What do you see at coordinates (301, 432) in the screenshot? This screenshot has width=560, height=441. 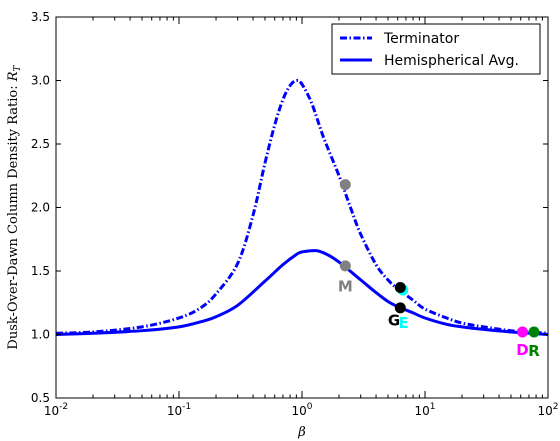 I see `x-axis-label: β` at bounding box center [301, 432].